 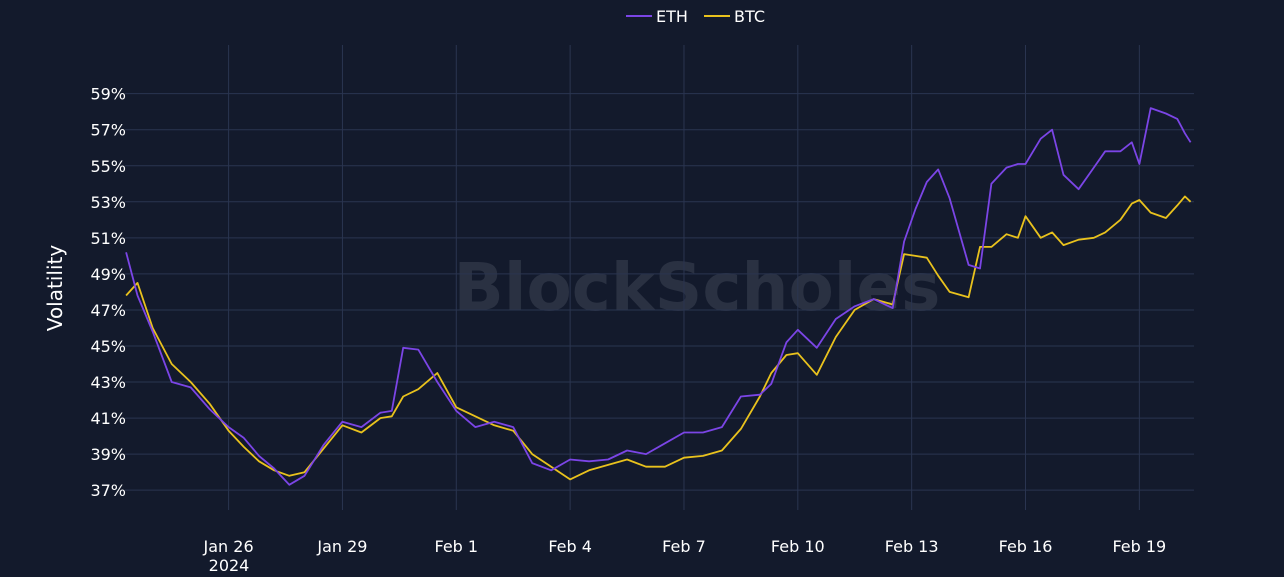 I want to click on y-tick-label: 57%, so click(x=108, y=130).